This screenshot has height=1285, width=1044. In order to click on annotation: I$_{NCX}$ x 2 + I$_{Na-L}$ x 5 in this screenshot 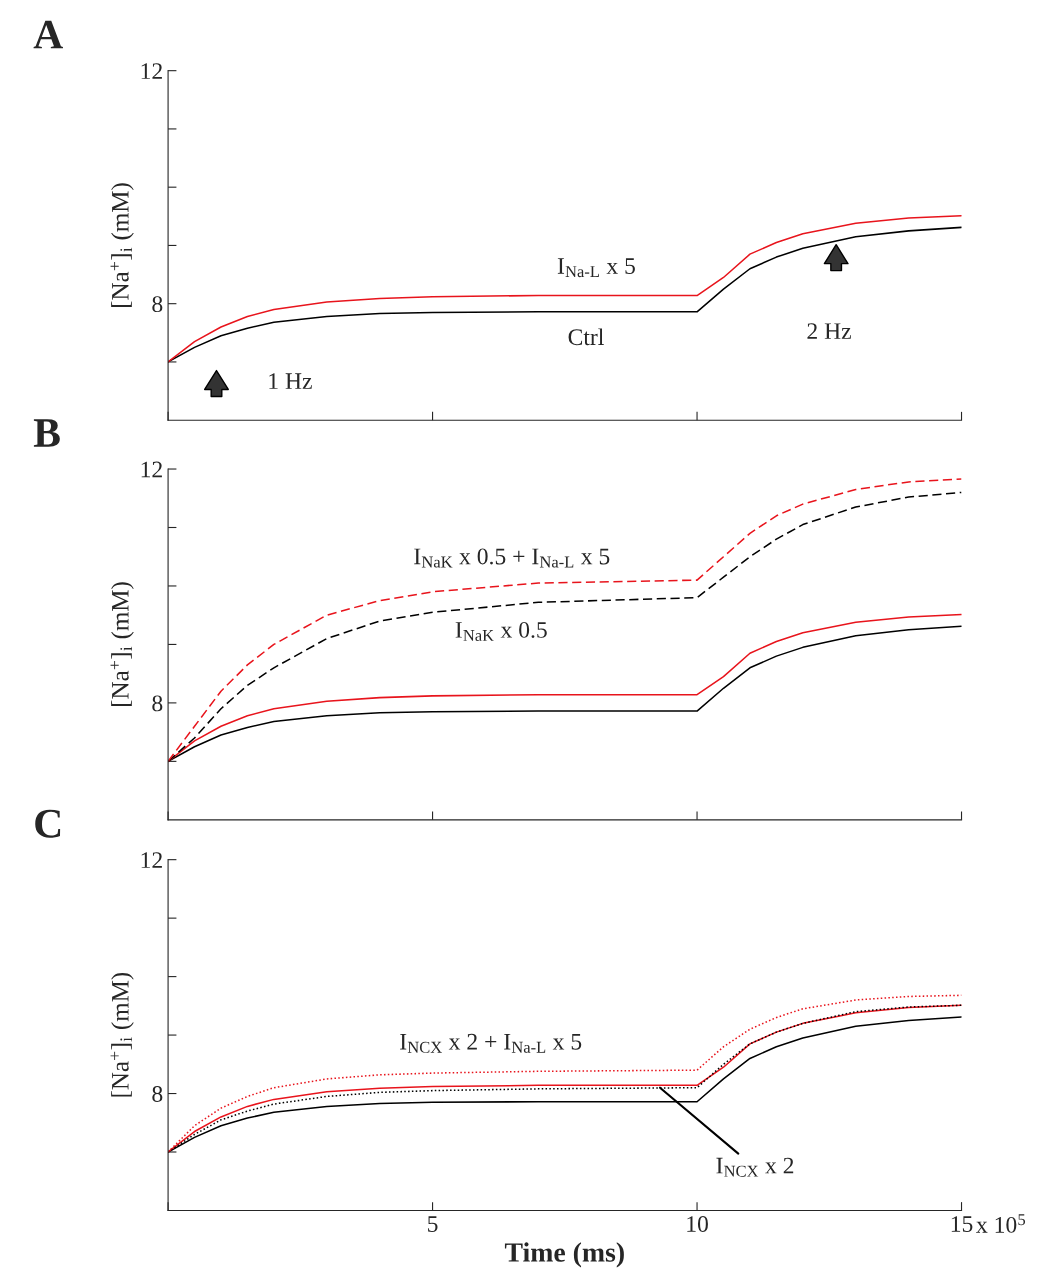, I will do `click(491, 1043)`.